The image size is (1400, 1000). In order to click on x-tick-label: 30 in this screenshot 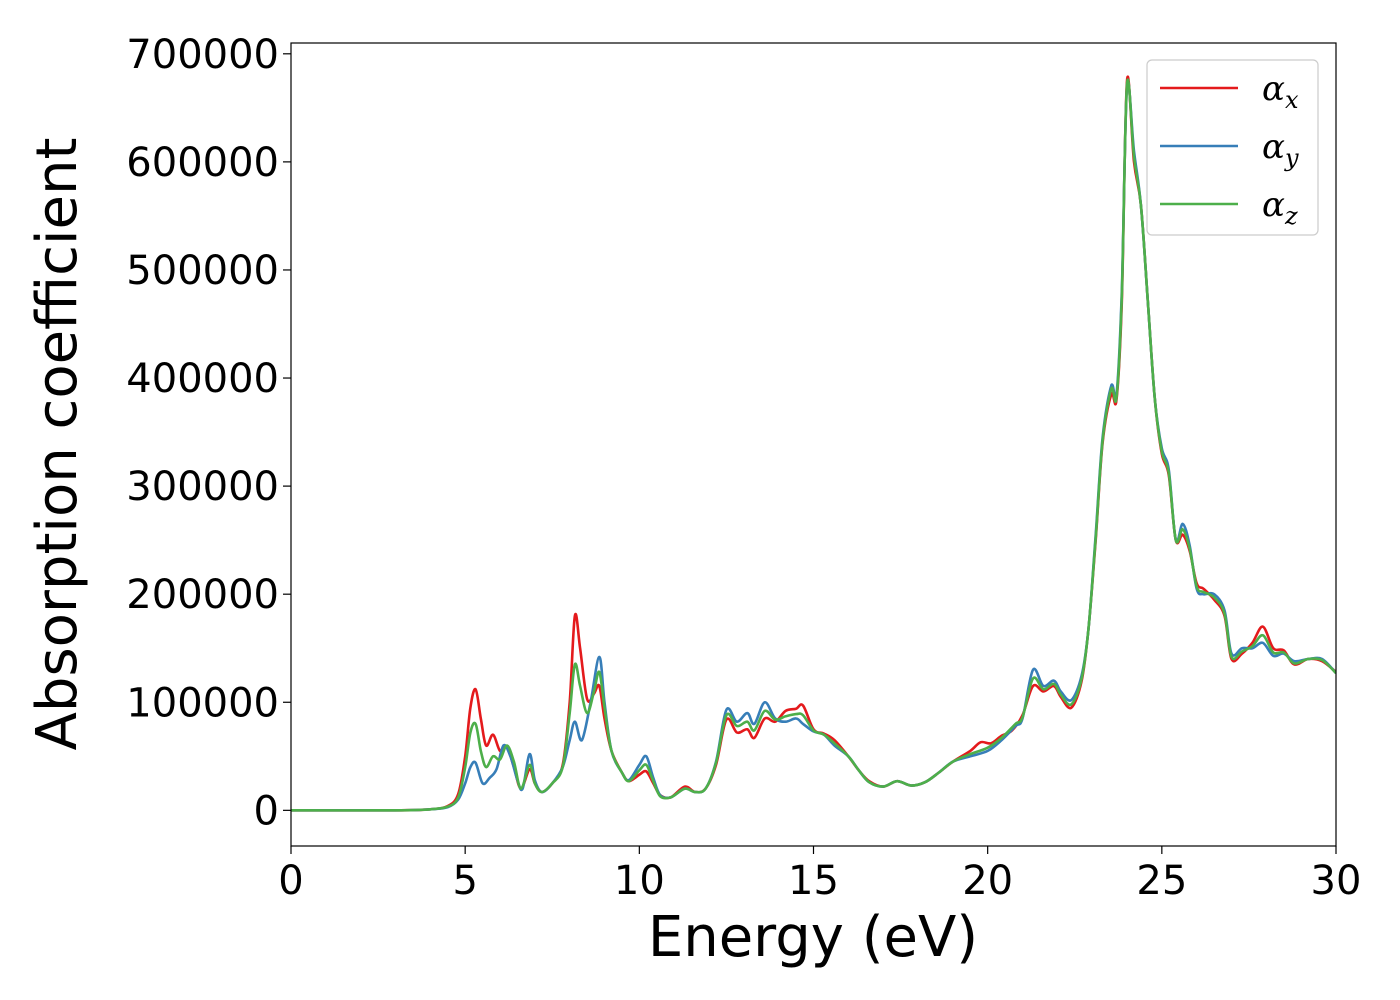, I will do `click(1336, 881)`.